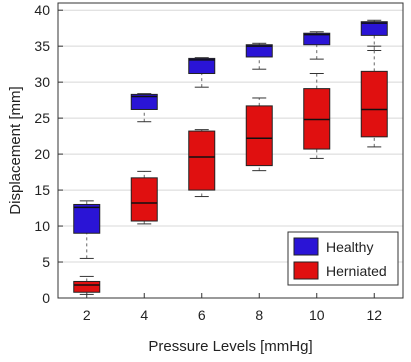 The image size is (411, 362). I want to click on x-axis-ticks: 2 4 6 8 10 12, so click(232, 308).